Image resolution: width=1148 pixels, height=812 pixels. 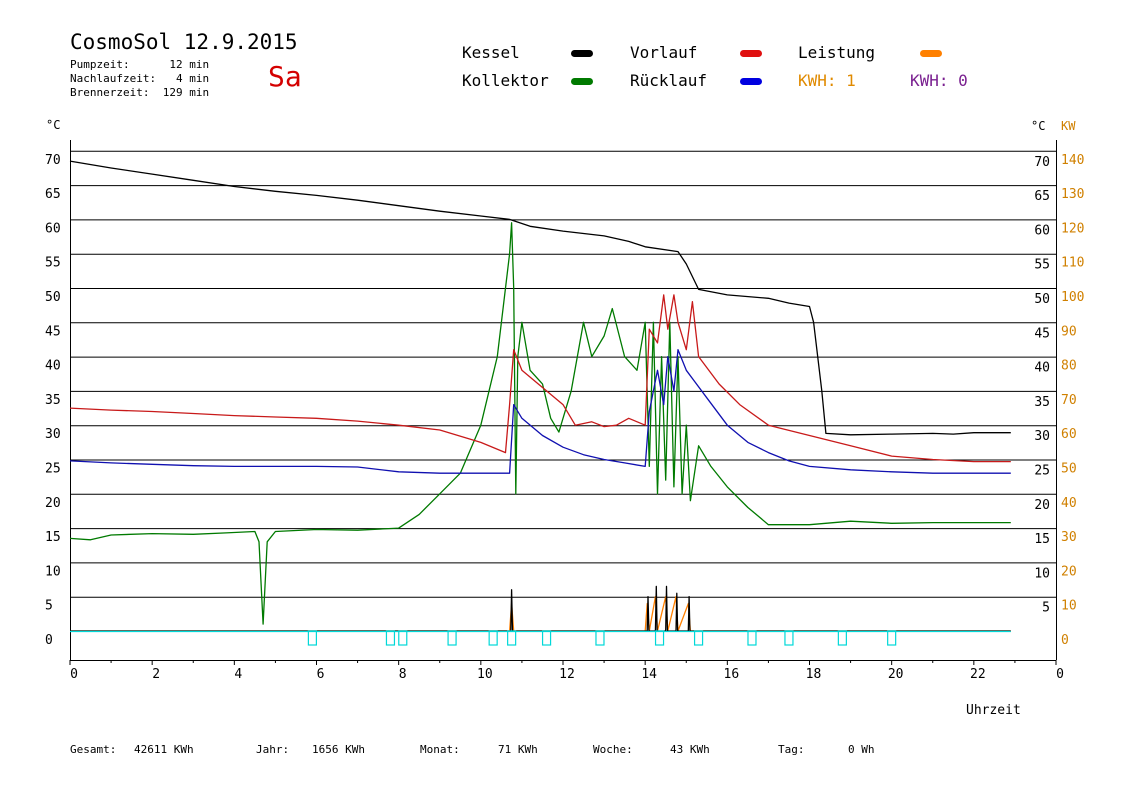 What do you see at coordinates (582, 81) in the screenshot?
I see `legend-kollektor-swatch` at bounding box center [582, 81].